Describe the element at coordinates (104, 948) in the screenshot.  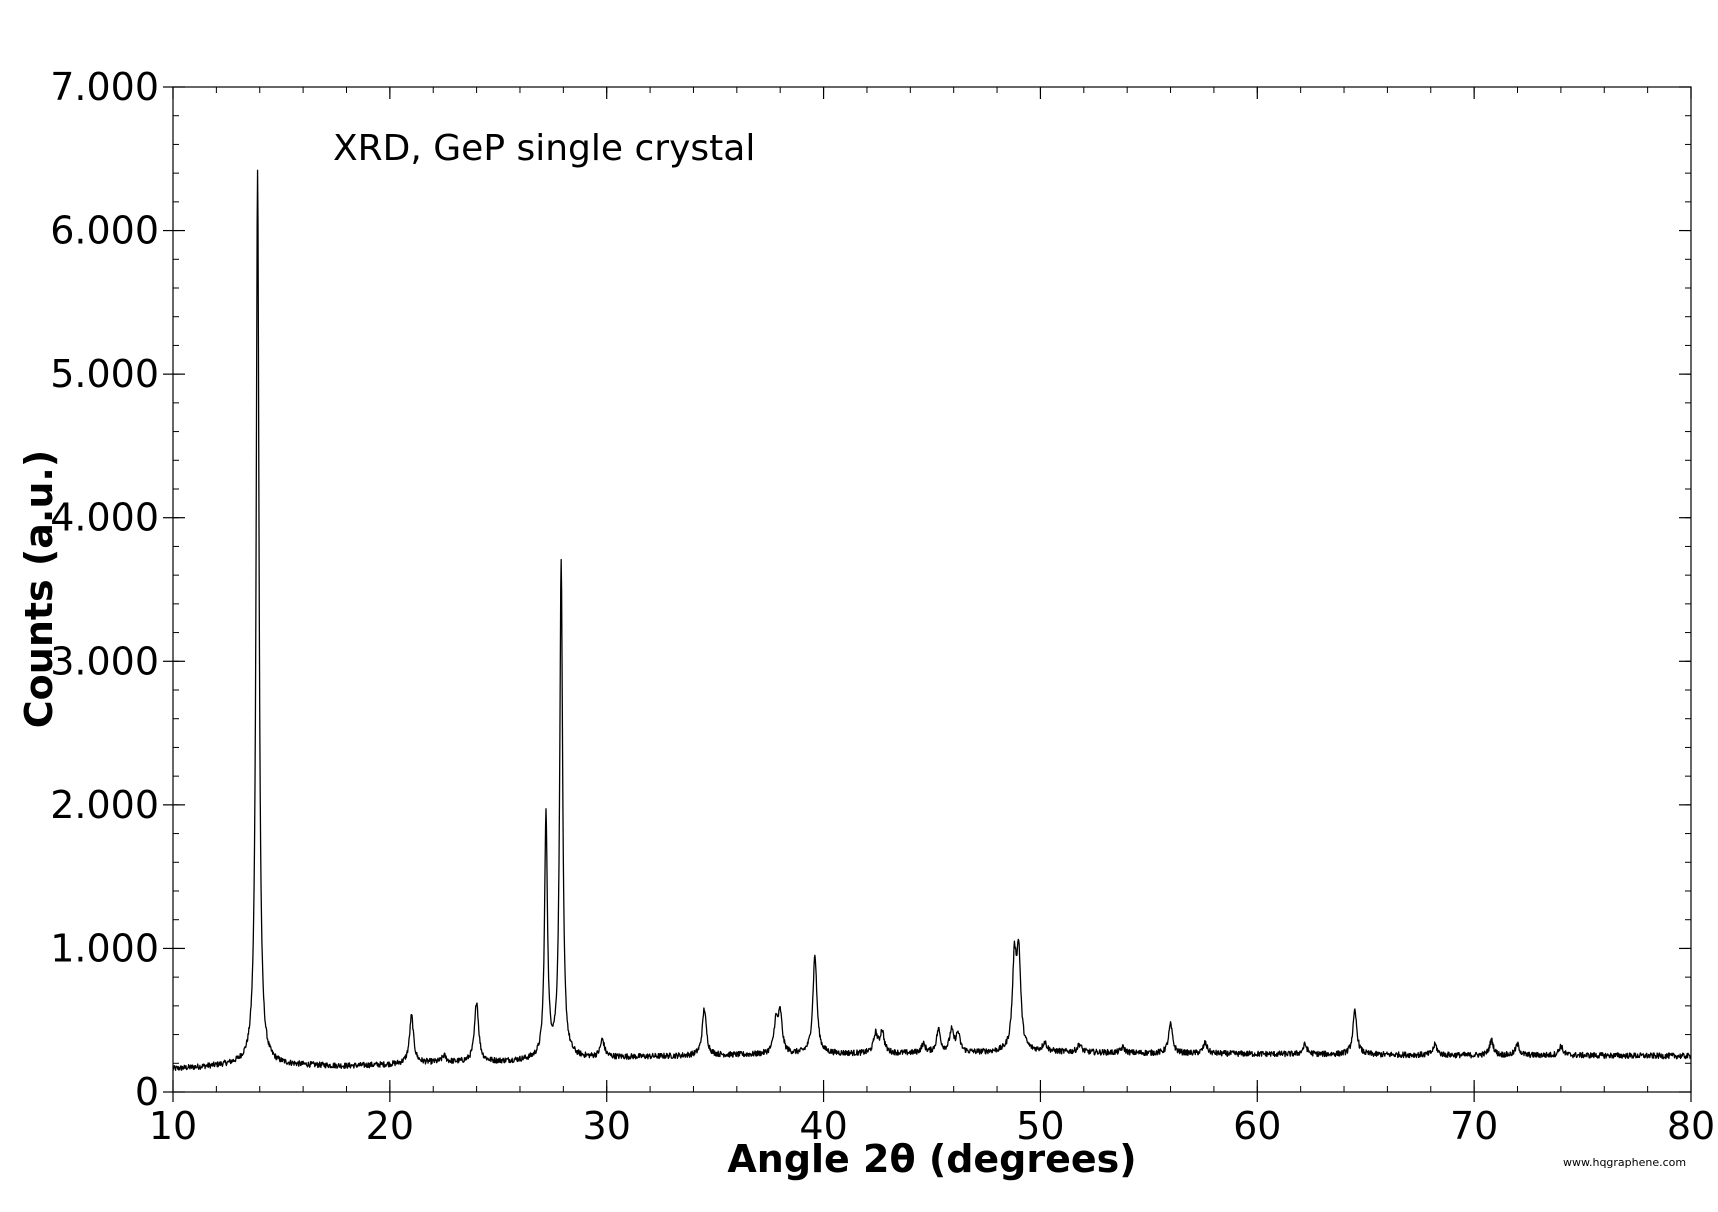
I see `y-tick-label: 1.000` at that location.